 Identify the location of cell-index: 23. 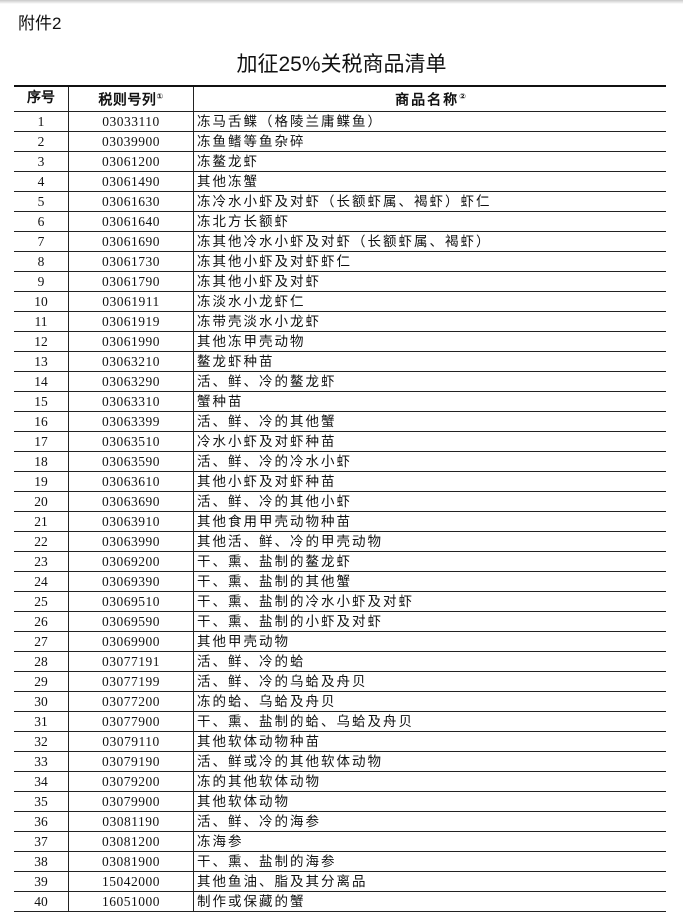
(41, 561).